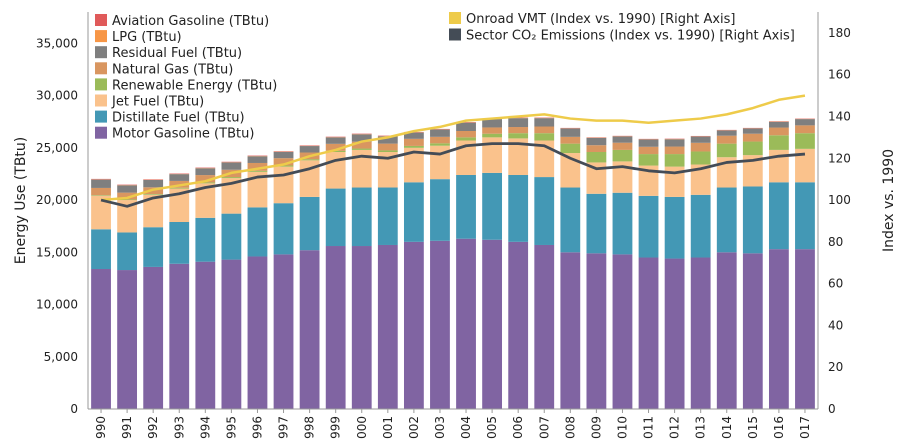 Image resolution: width=903 pixels, height=440 pixels. What do you see at coordinates (779, 428) in the screenshot?
I see `x-tick-label: 2016` at bounding box center [779, 428].